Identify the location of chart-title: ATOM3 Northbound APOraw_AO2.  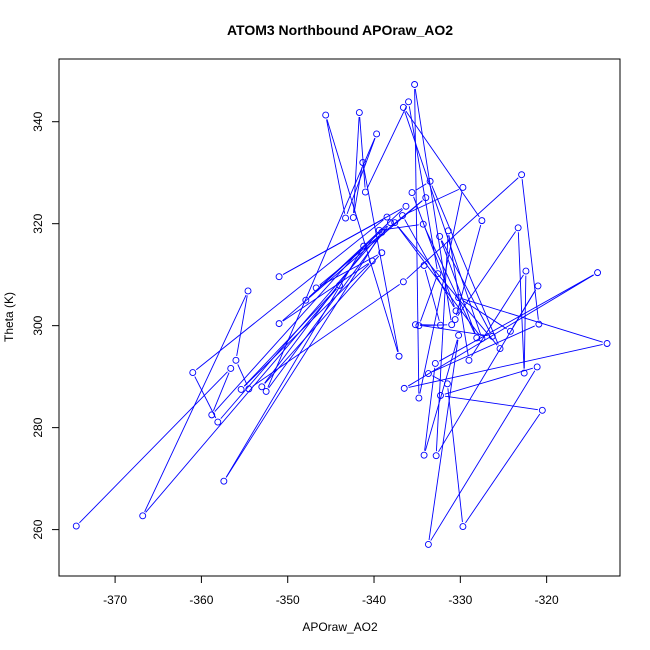
(340, 30).